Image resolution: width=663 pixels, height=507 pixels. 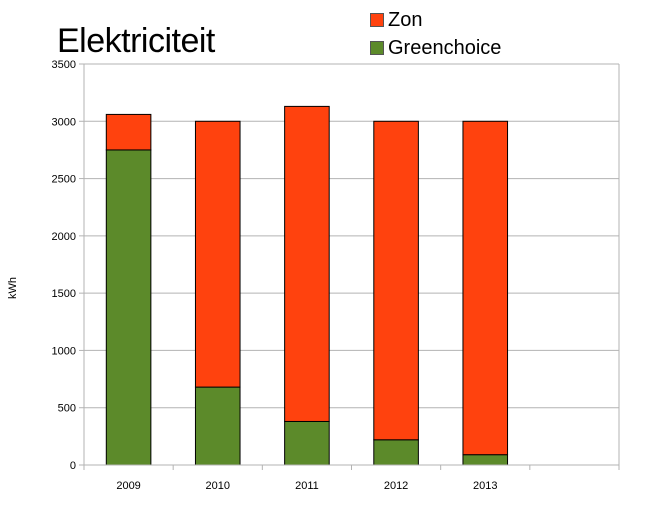 I want to click on y-tick-label-500: 500, so click(x=67, y=409).